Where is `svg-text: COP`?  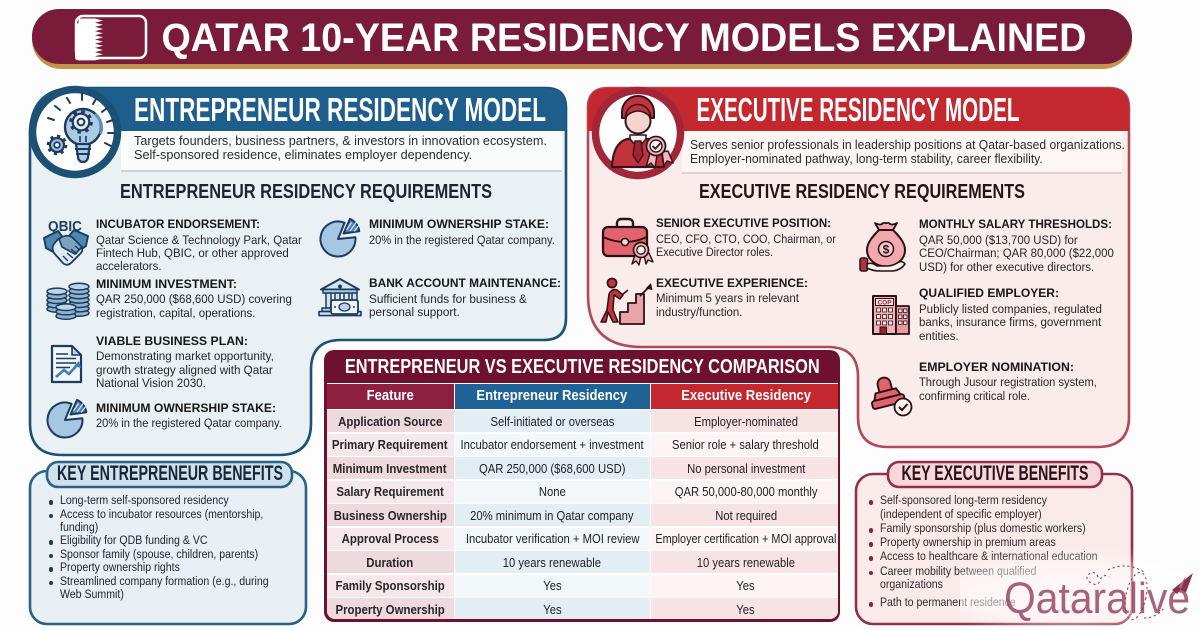 svg-text: COP is located at coordinates (884, 303).